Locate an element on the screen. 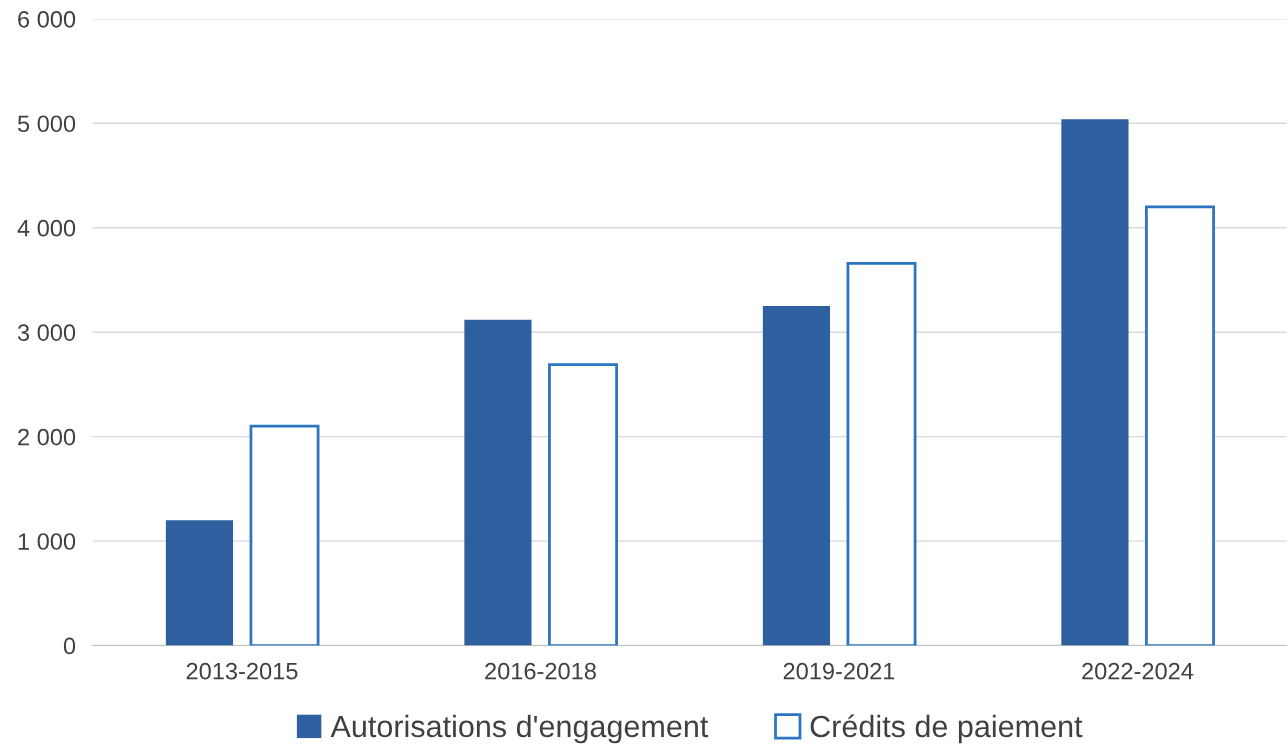 The width and height of the screenshot is (1288, 755). y-tick-label: 5 000 is located at coordinates (46, 124).